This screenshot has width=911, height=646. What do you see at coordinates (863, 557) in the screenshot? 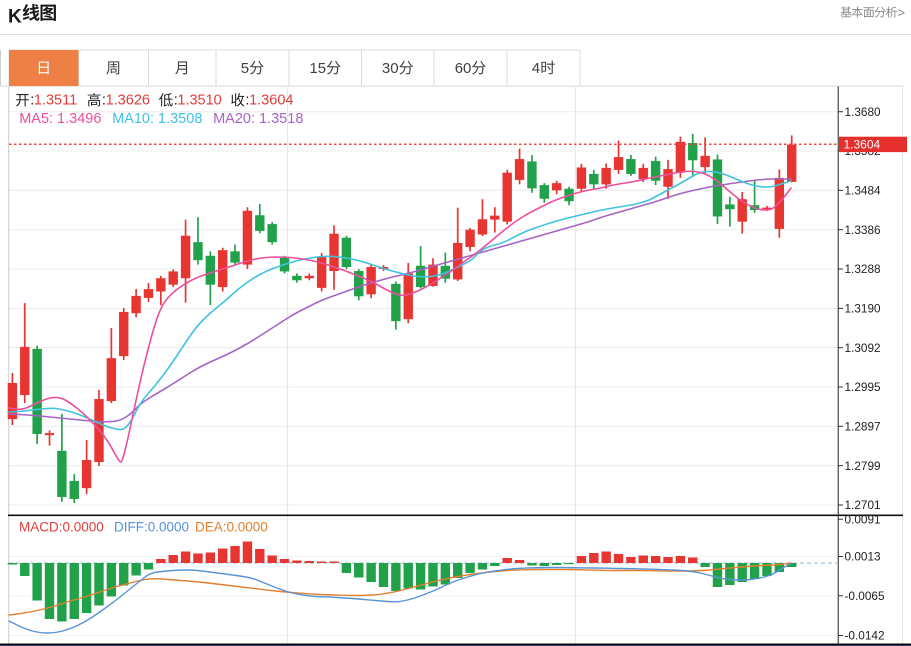
I see `svg-text: 0.0013` at bounding box center [863, 557].